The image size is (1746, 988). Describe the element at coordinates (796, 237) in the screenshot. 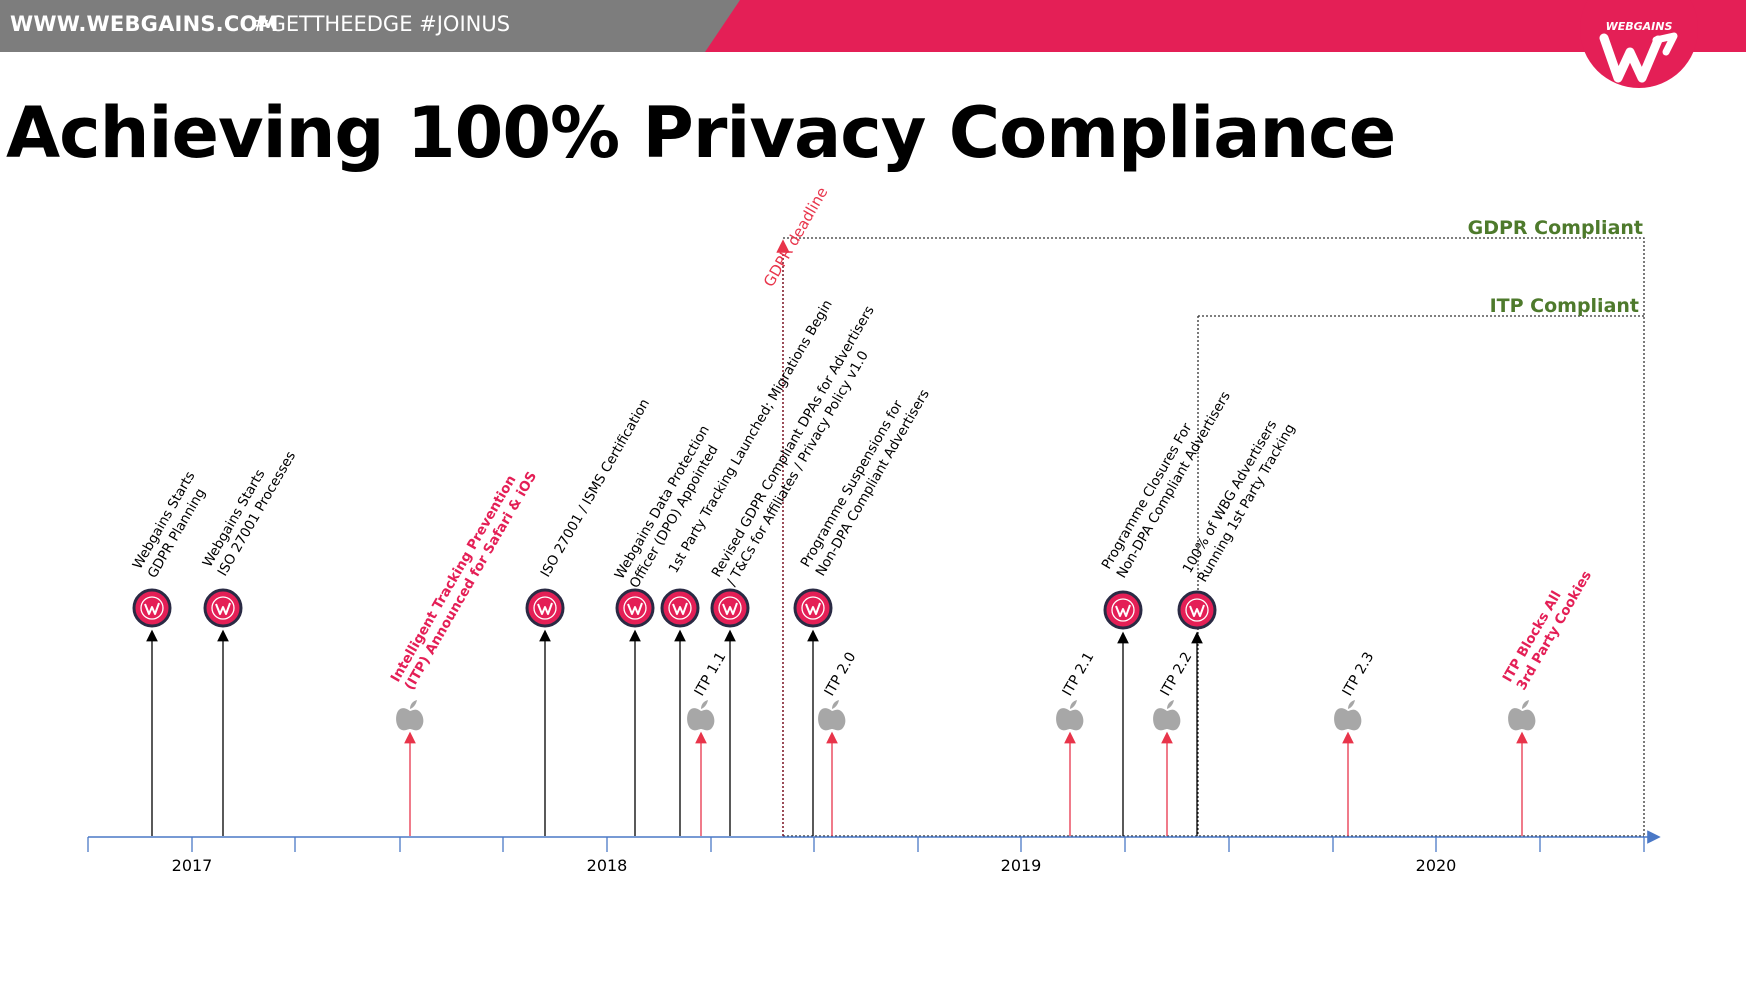

I see `gdpr-deadline-label: GDPR deadline` at that location.